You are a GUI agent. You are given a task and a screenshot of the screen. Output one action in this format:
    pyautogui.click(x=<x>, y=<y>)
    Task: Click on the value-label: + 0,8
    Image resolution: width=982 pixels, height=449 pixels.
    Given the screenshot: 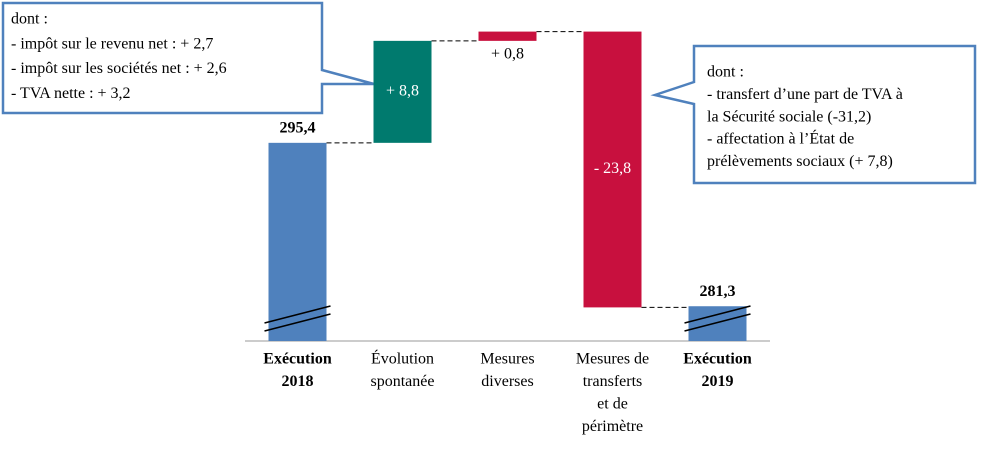 What is the action you would take?
    pyautogui.click(x=507, y=54)
    